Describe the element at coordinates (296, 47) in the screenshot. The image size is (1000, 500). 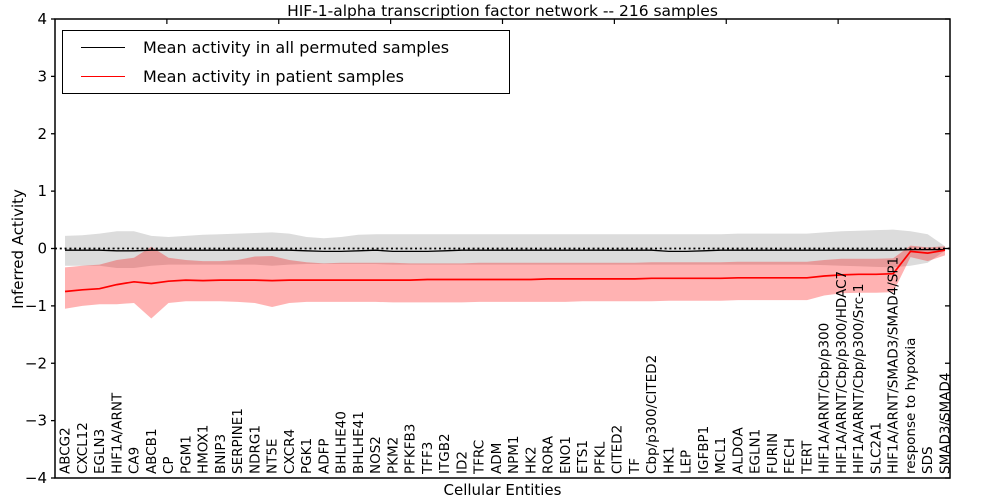
I see `legend-label-permuted: Mean activity in all permuted samples` at that location.